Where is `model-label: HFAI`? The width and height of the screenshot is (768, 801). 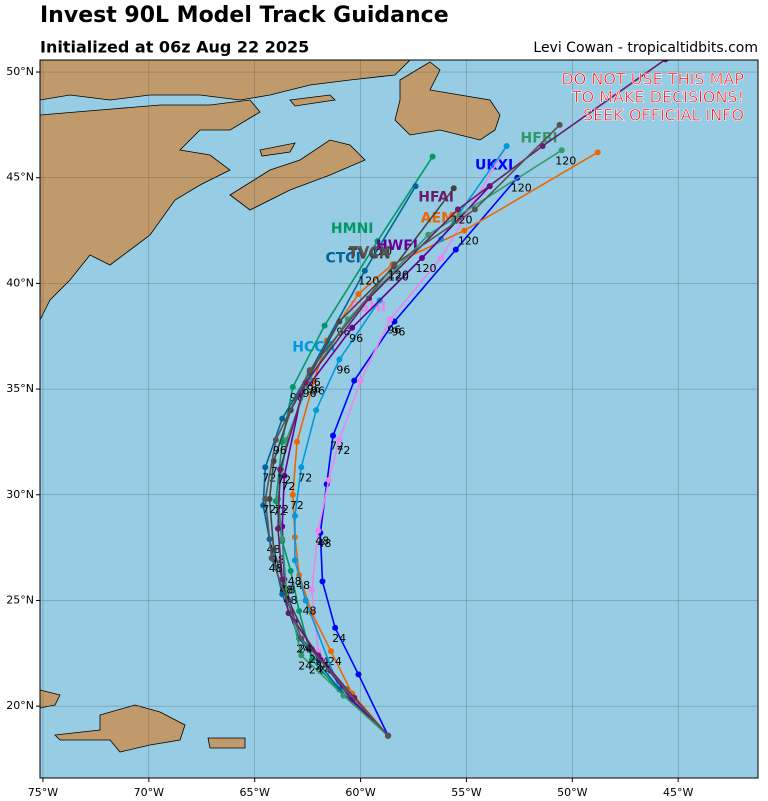
model-label: HFAI is located at coordinates (436, 197).